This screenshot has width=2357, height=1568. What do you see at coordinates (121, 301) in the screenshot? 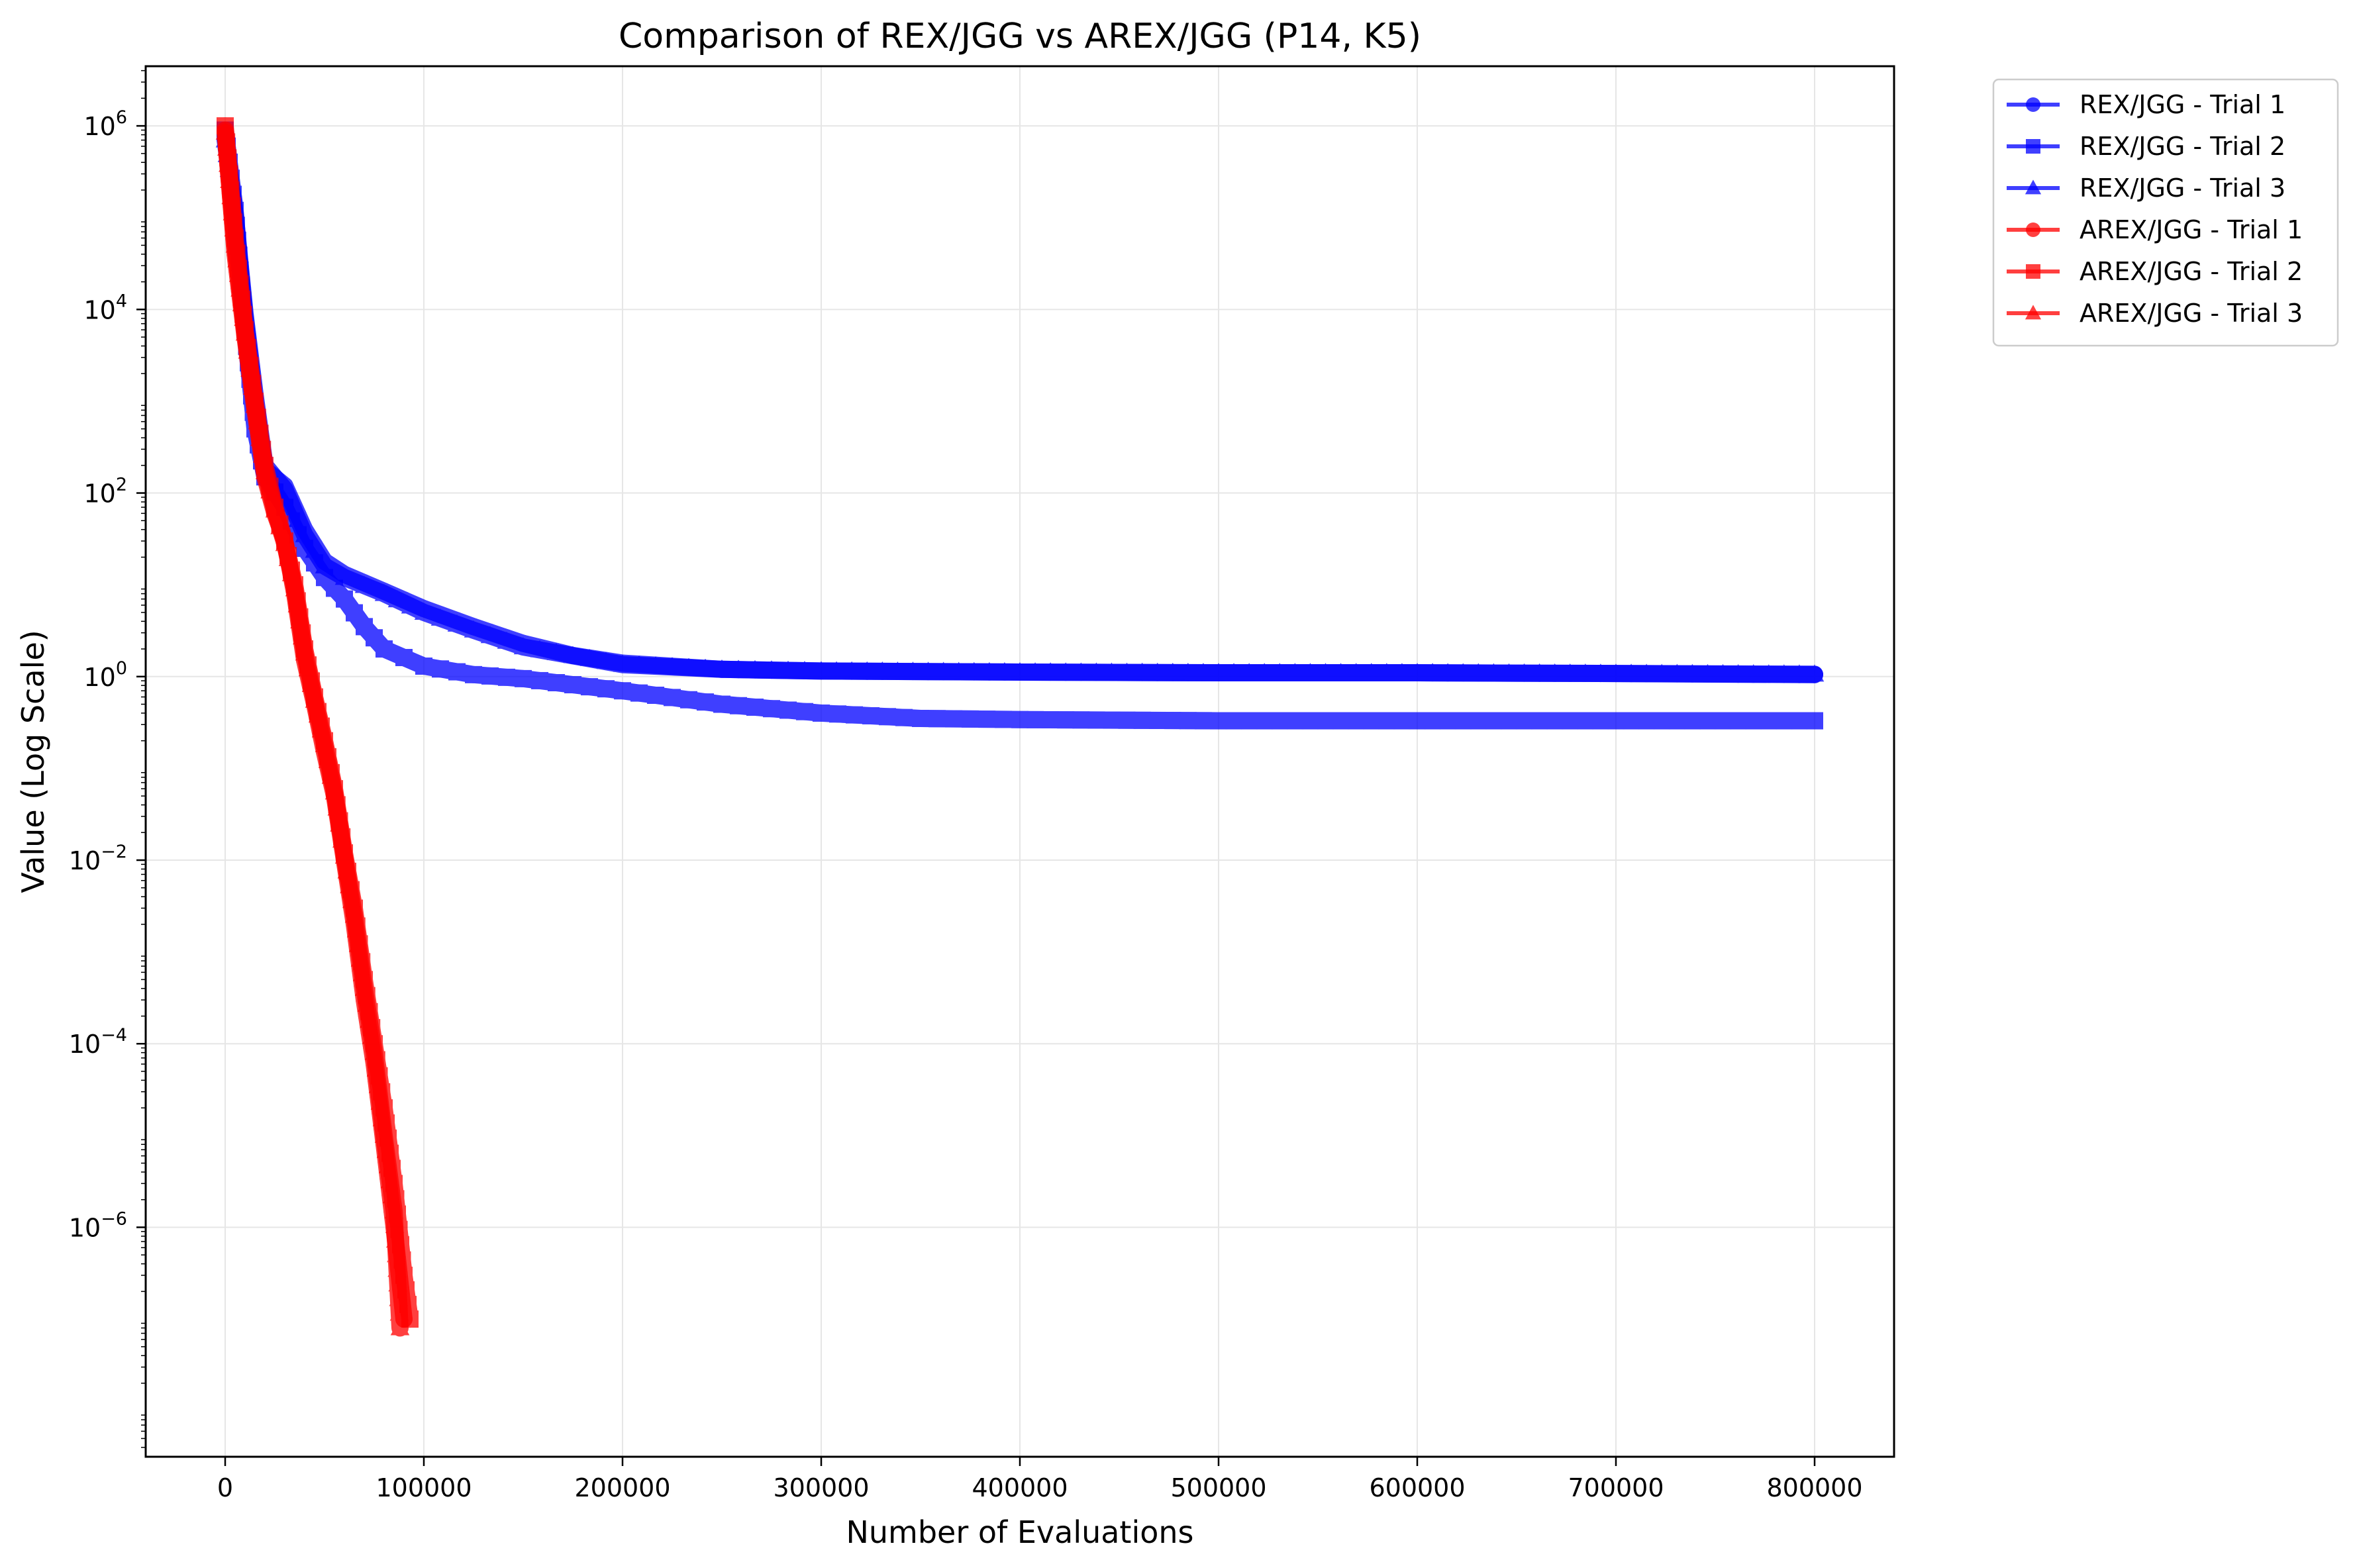
I see `y-tick-exponent: 4` at bounding box center [121, 301].